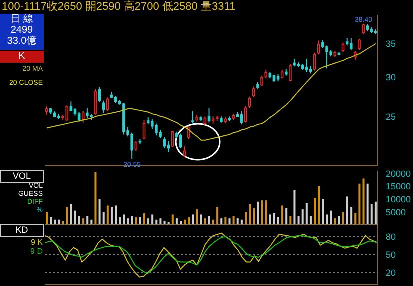 This screenshot has height=286, width=413. What do you see at coordinates (22, 57) in the screenshot?
I see `text: K` at bounding box center [22, 57].